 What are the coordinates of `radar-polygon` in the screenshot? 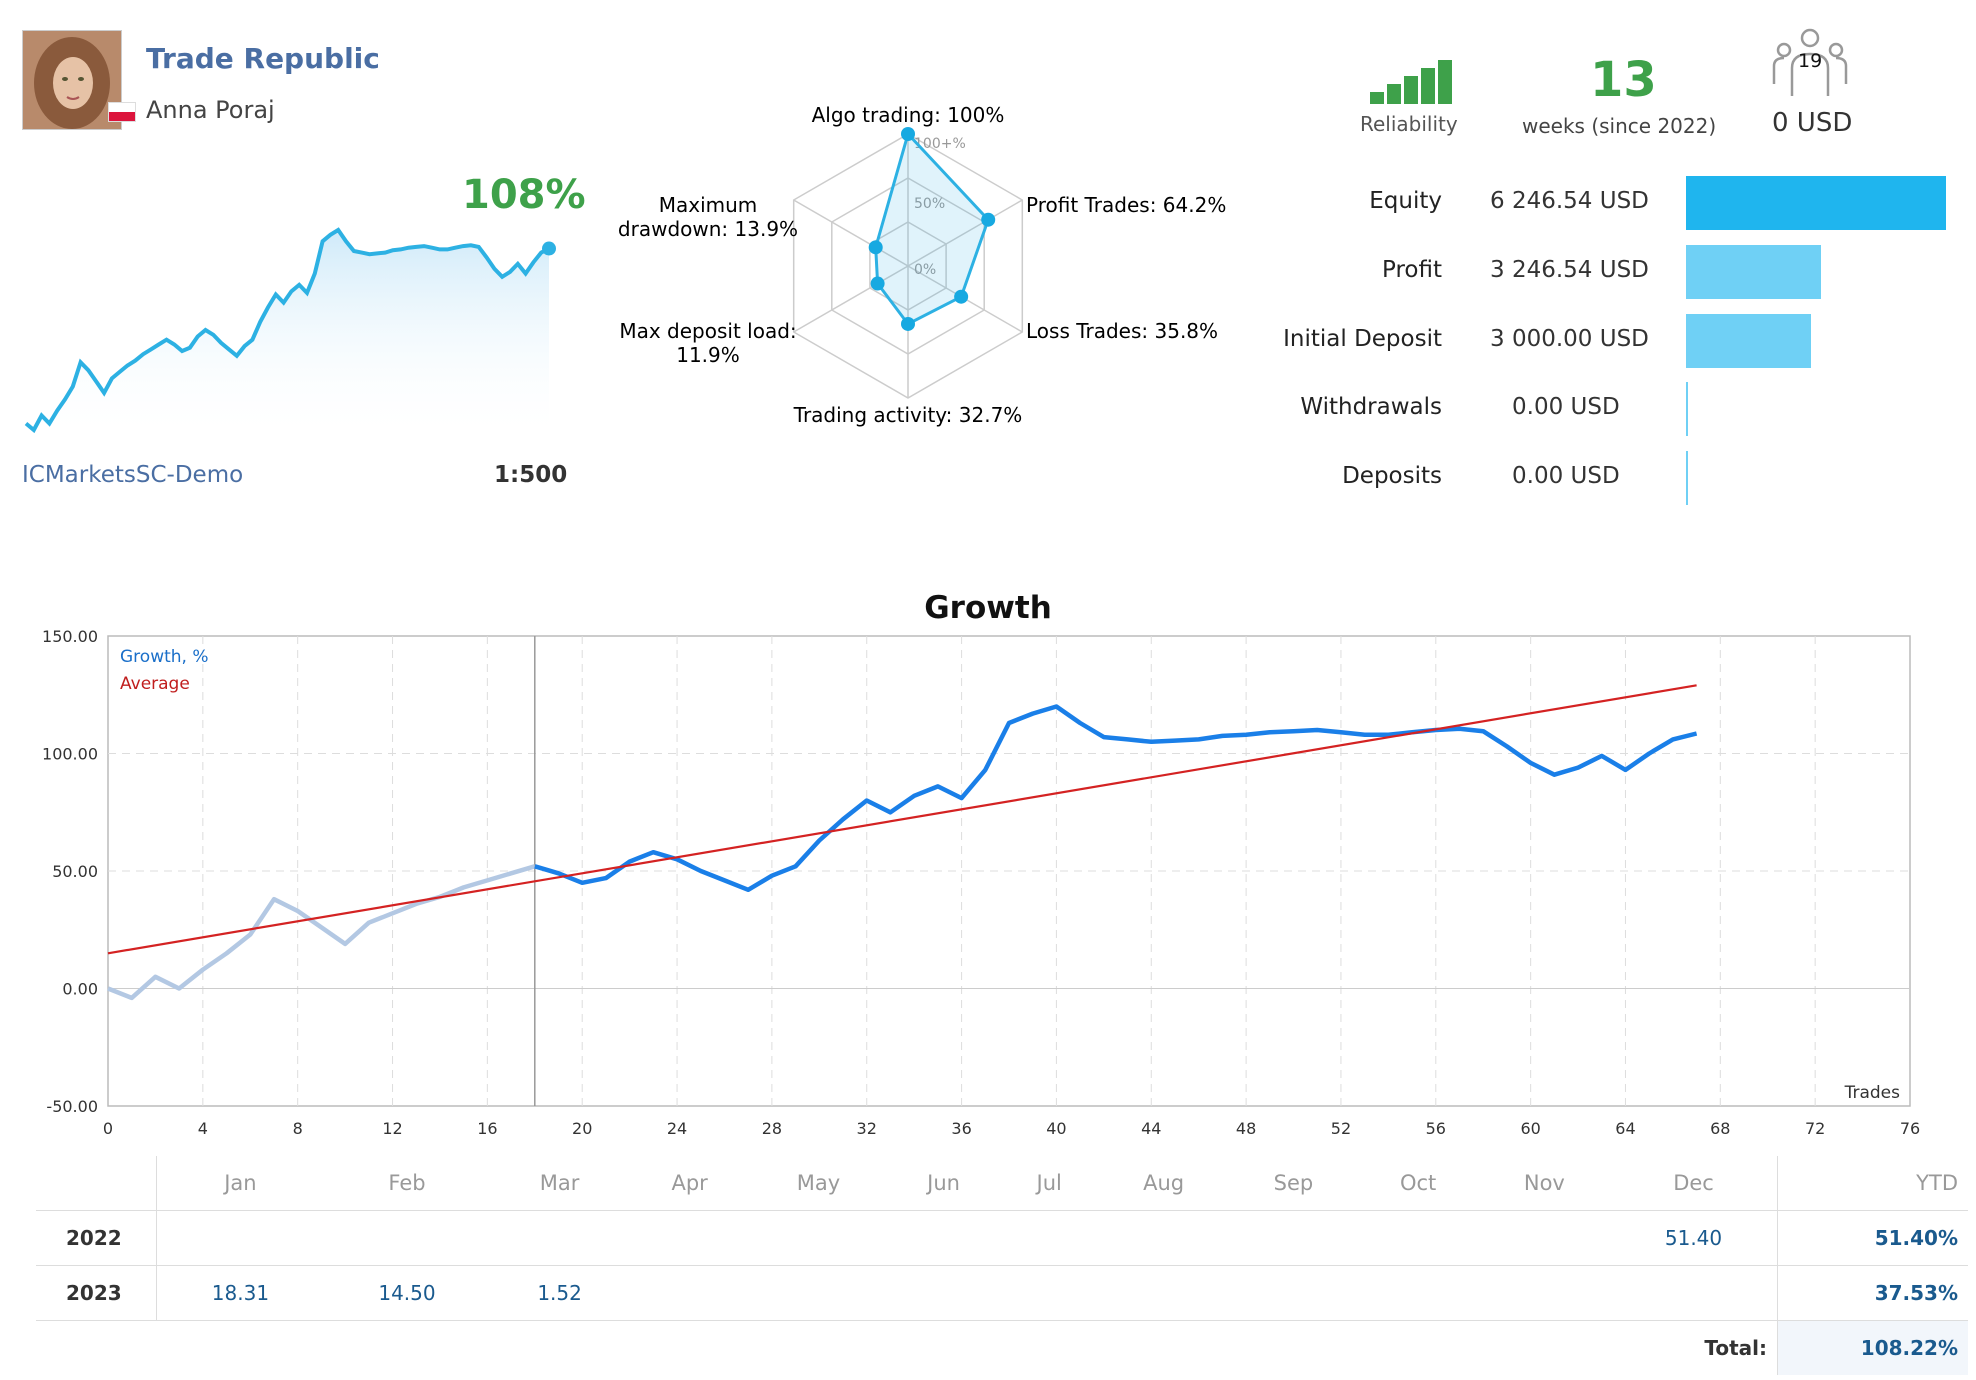 It's located at (932, 228).